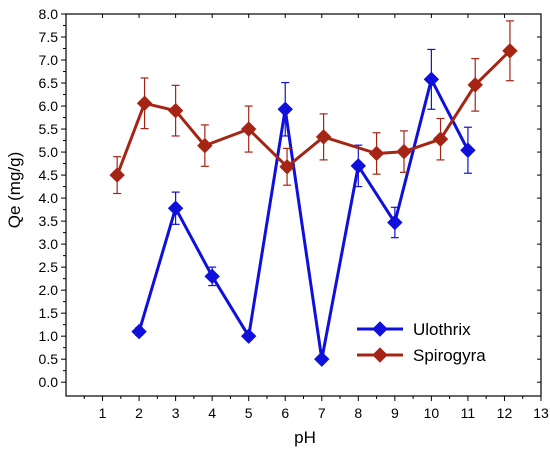 The width and height of the screenshot is (550, 449). What do you see at coordinates (380, 355) in the screenshot?
I see `legend-marker-spirogyra` at bounding box center [380, 355].